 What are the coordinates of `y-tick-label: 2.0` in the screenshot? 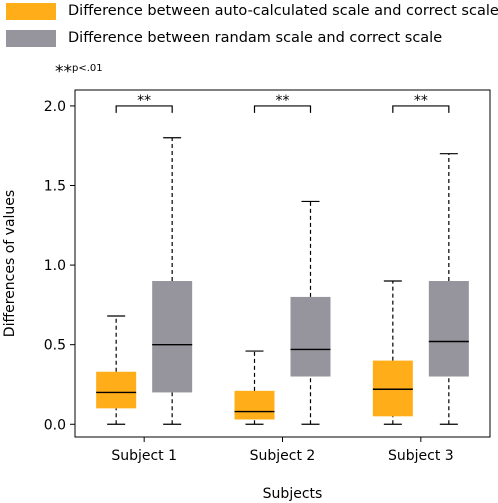 It's located at (55, 107).